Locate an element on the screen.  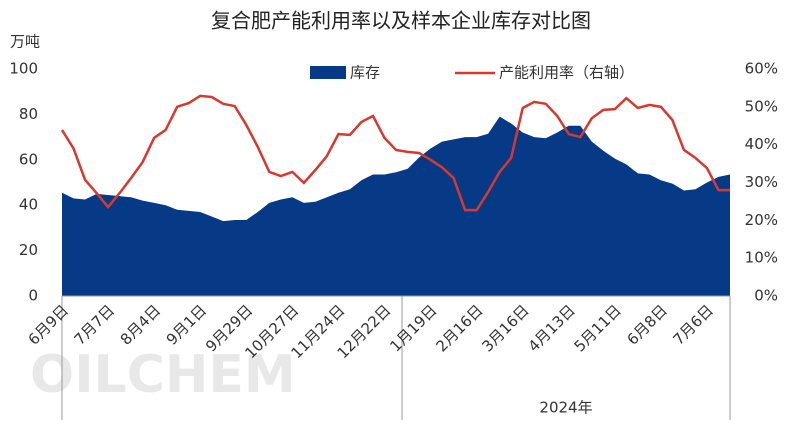
y2-tick-label: 40% is located at coordinates (761, 144).